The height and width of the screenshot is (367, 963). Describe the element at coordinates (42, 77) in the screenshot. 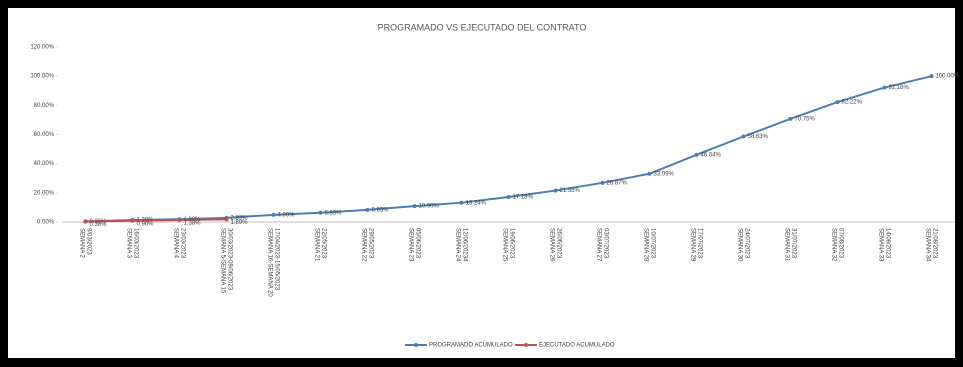

I see `y-tick-label: 100.00%` at that location.